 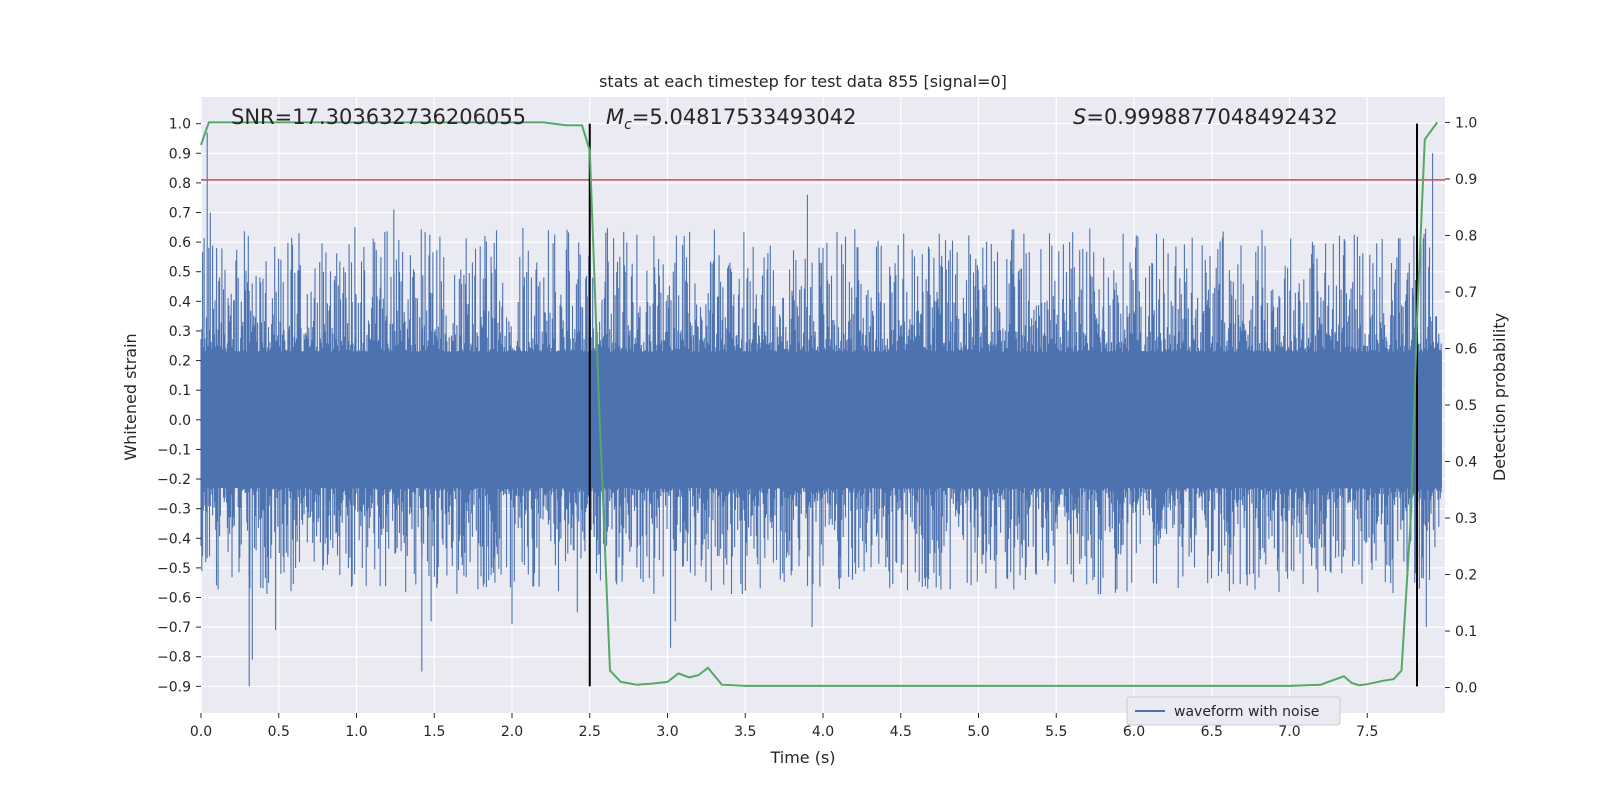 What do you see at coordinates (174, 687) in the screenshot?
I see `y-left-tick-label: −0.9` at bounding box center [174, 687].